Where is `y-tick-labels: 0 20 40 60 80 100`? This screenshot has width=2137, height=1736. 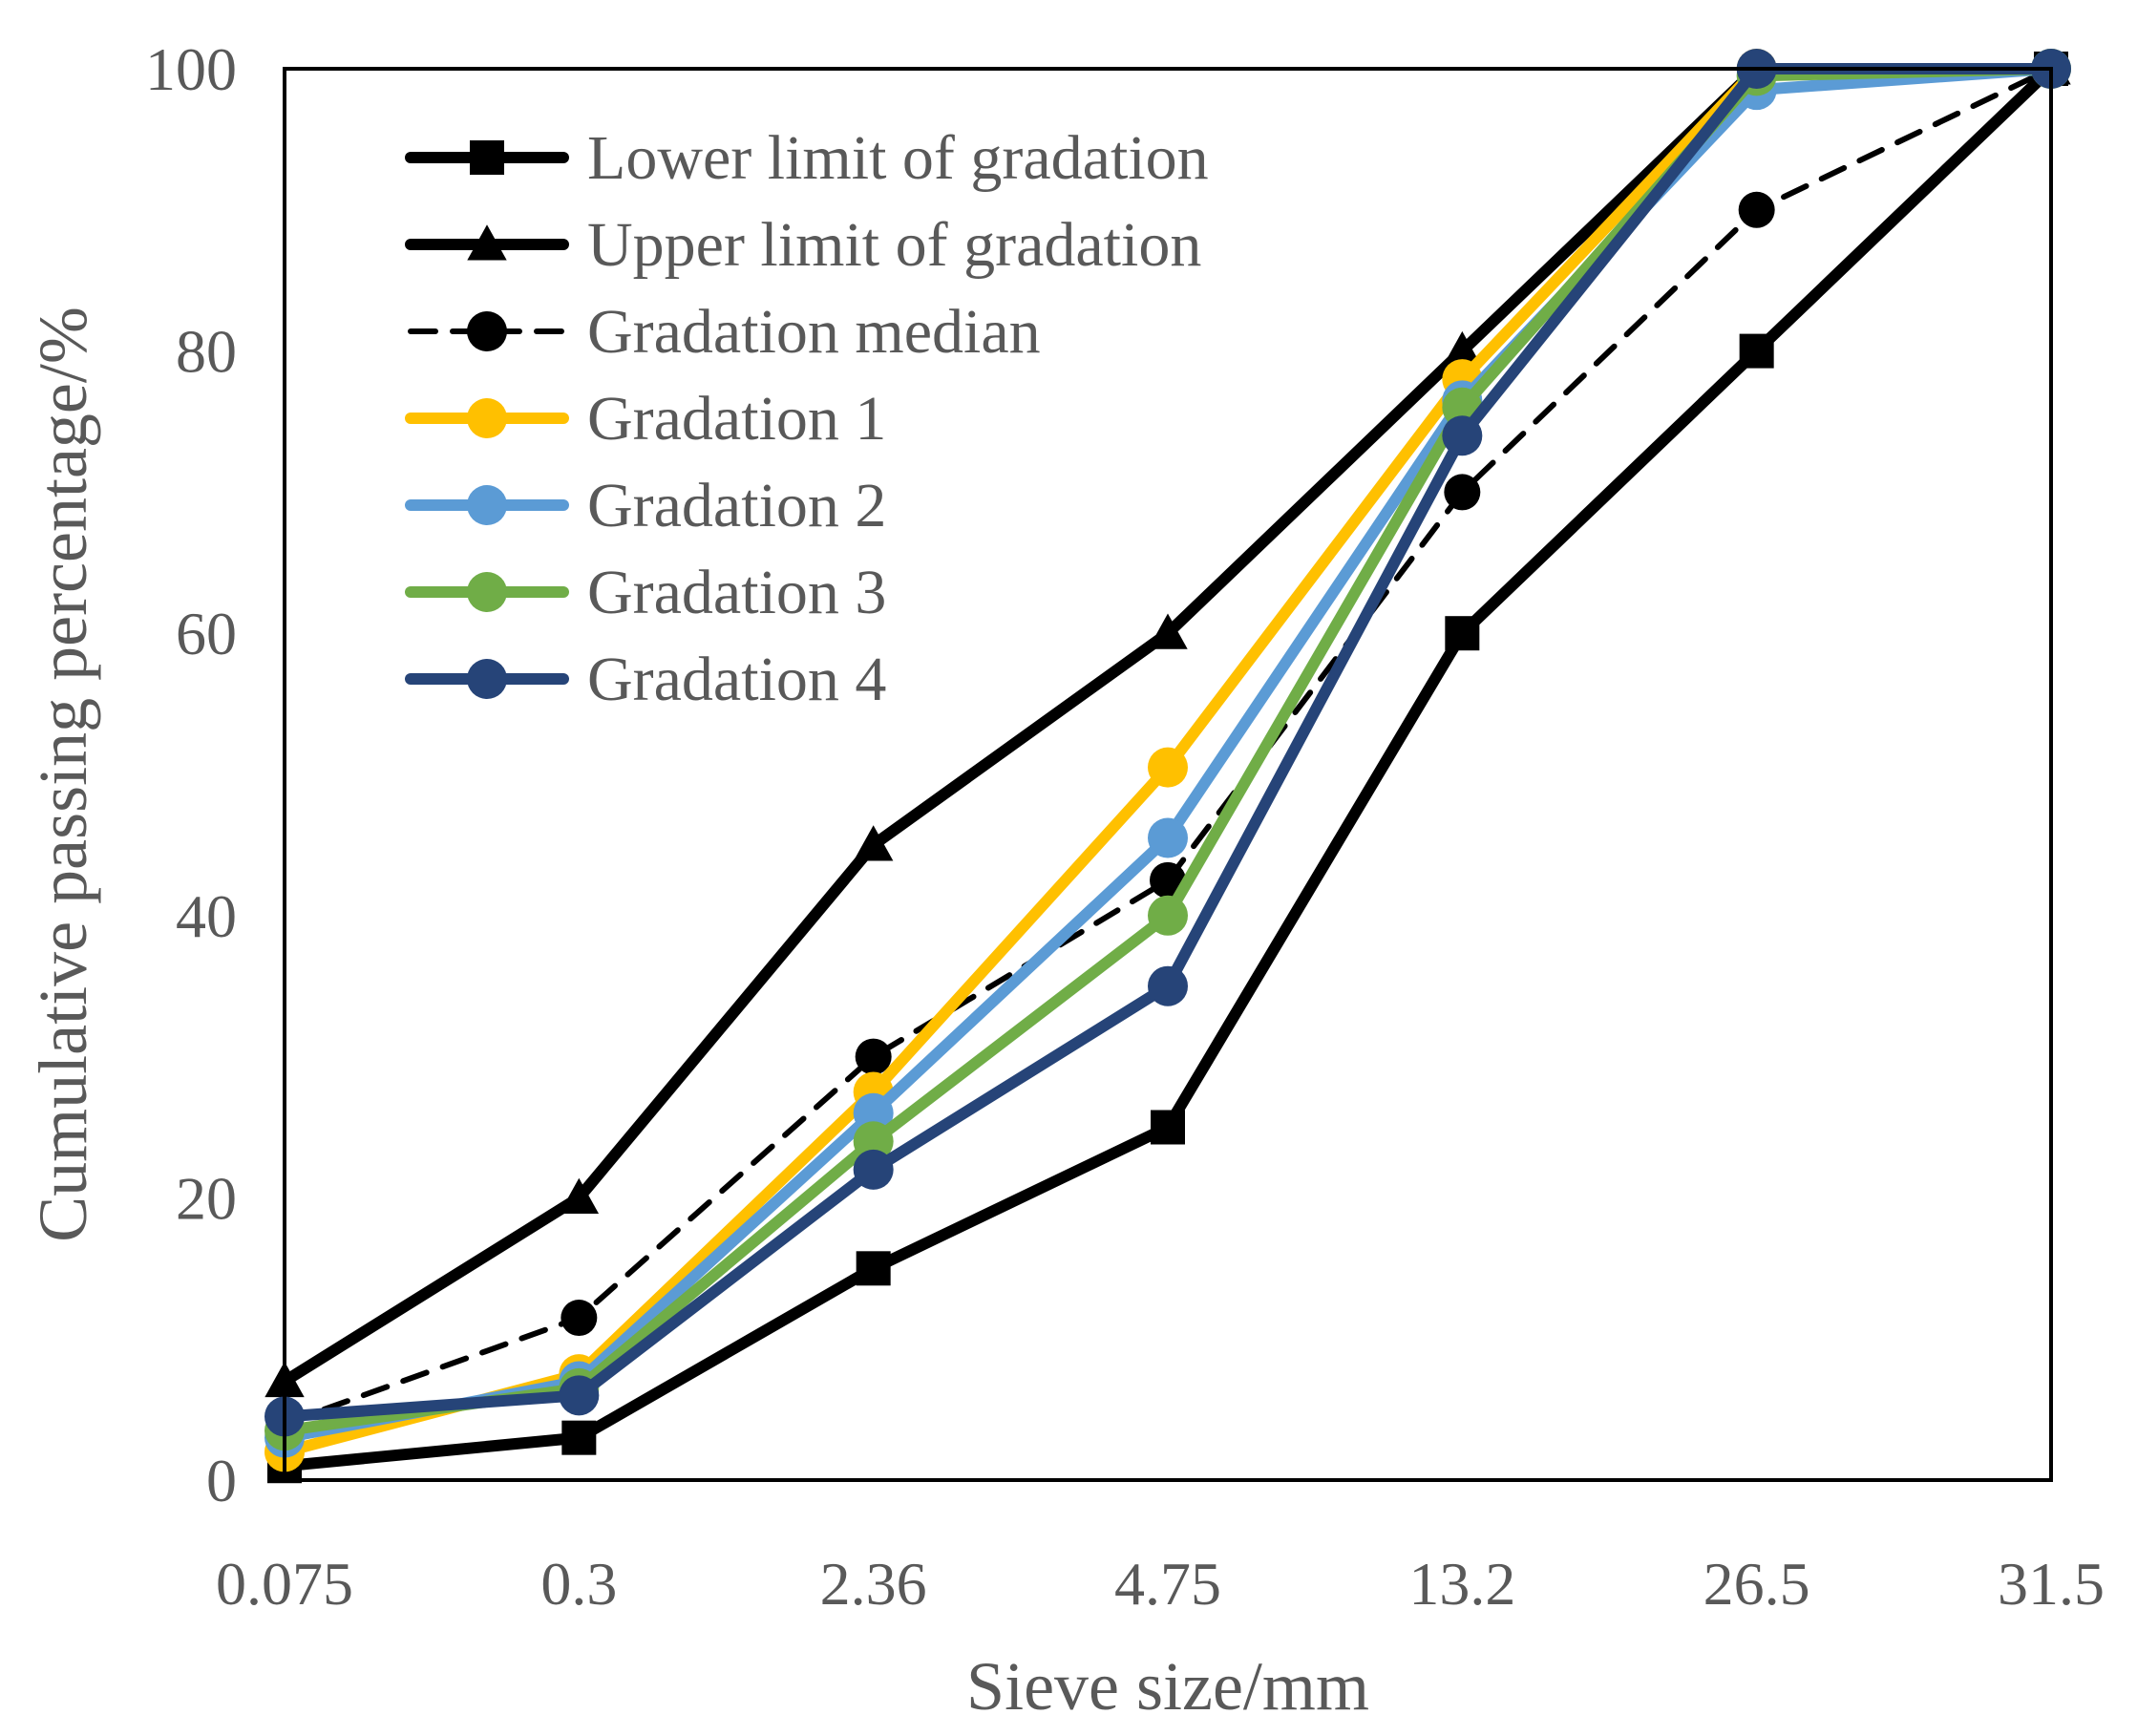
y-tick-labels: 0 20 40 60 80 100 is located at coordinates (191, 774).